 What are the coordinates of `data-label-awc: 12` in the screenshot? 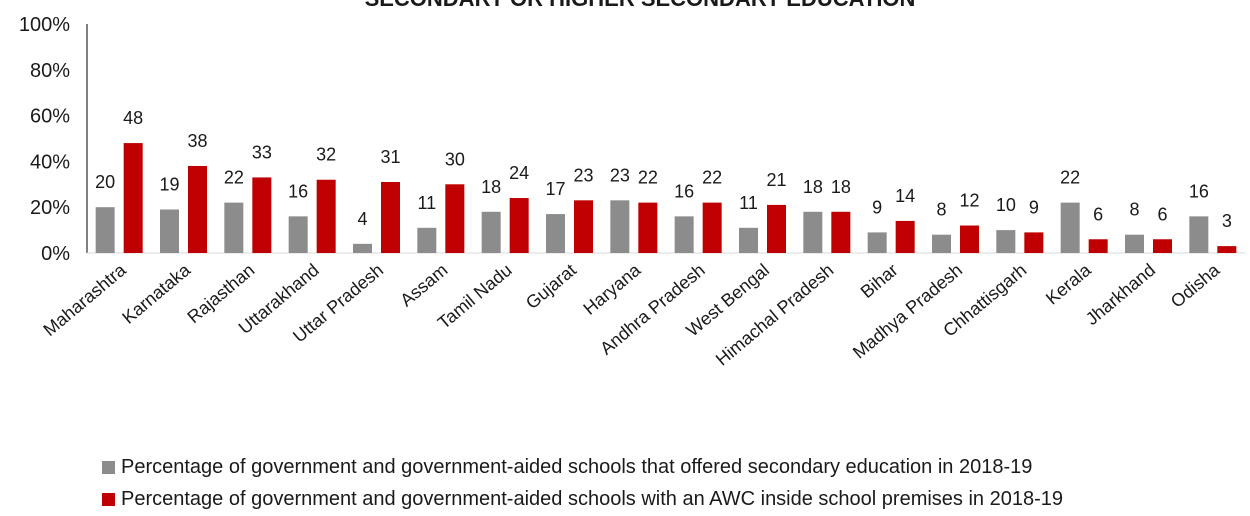 It's located at (969, 201).